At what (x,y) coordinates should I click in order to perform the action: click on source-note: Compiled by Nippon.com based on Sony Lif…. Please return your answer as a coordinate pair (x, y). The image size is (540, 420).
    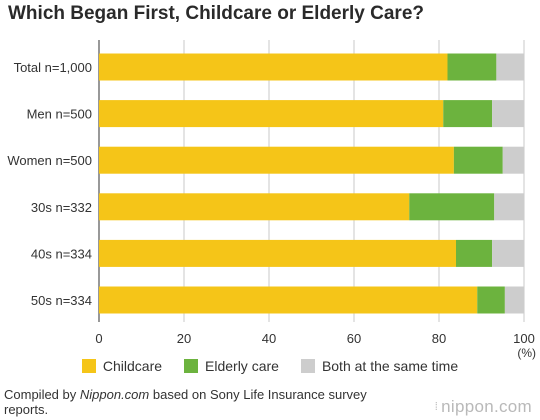
    Looking at the image, I should click on (194, 402).